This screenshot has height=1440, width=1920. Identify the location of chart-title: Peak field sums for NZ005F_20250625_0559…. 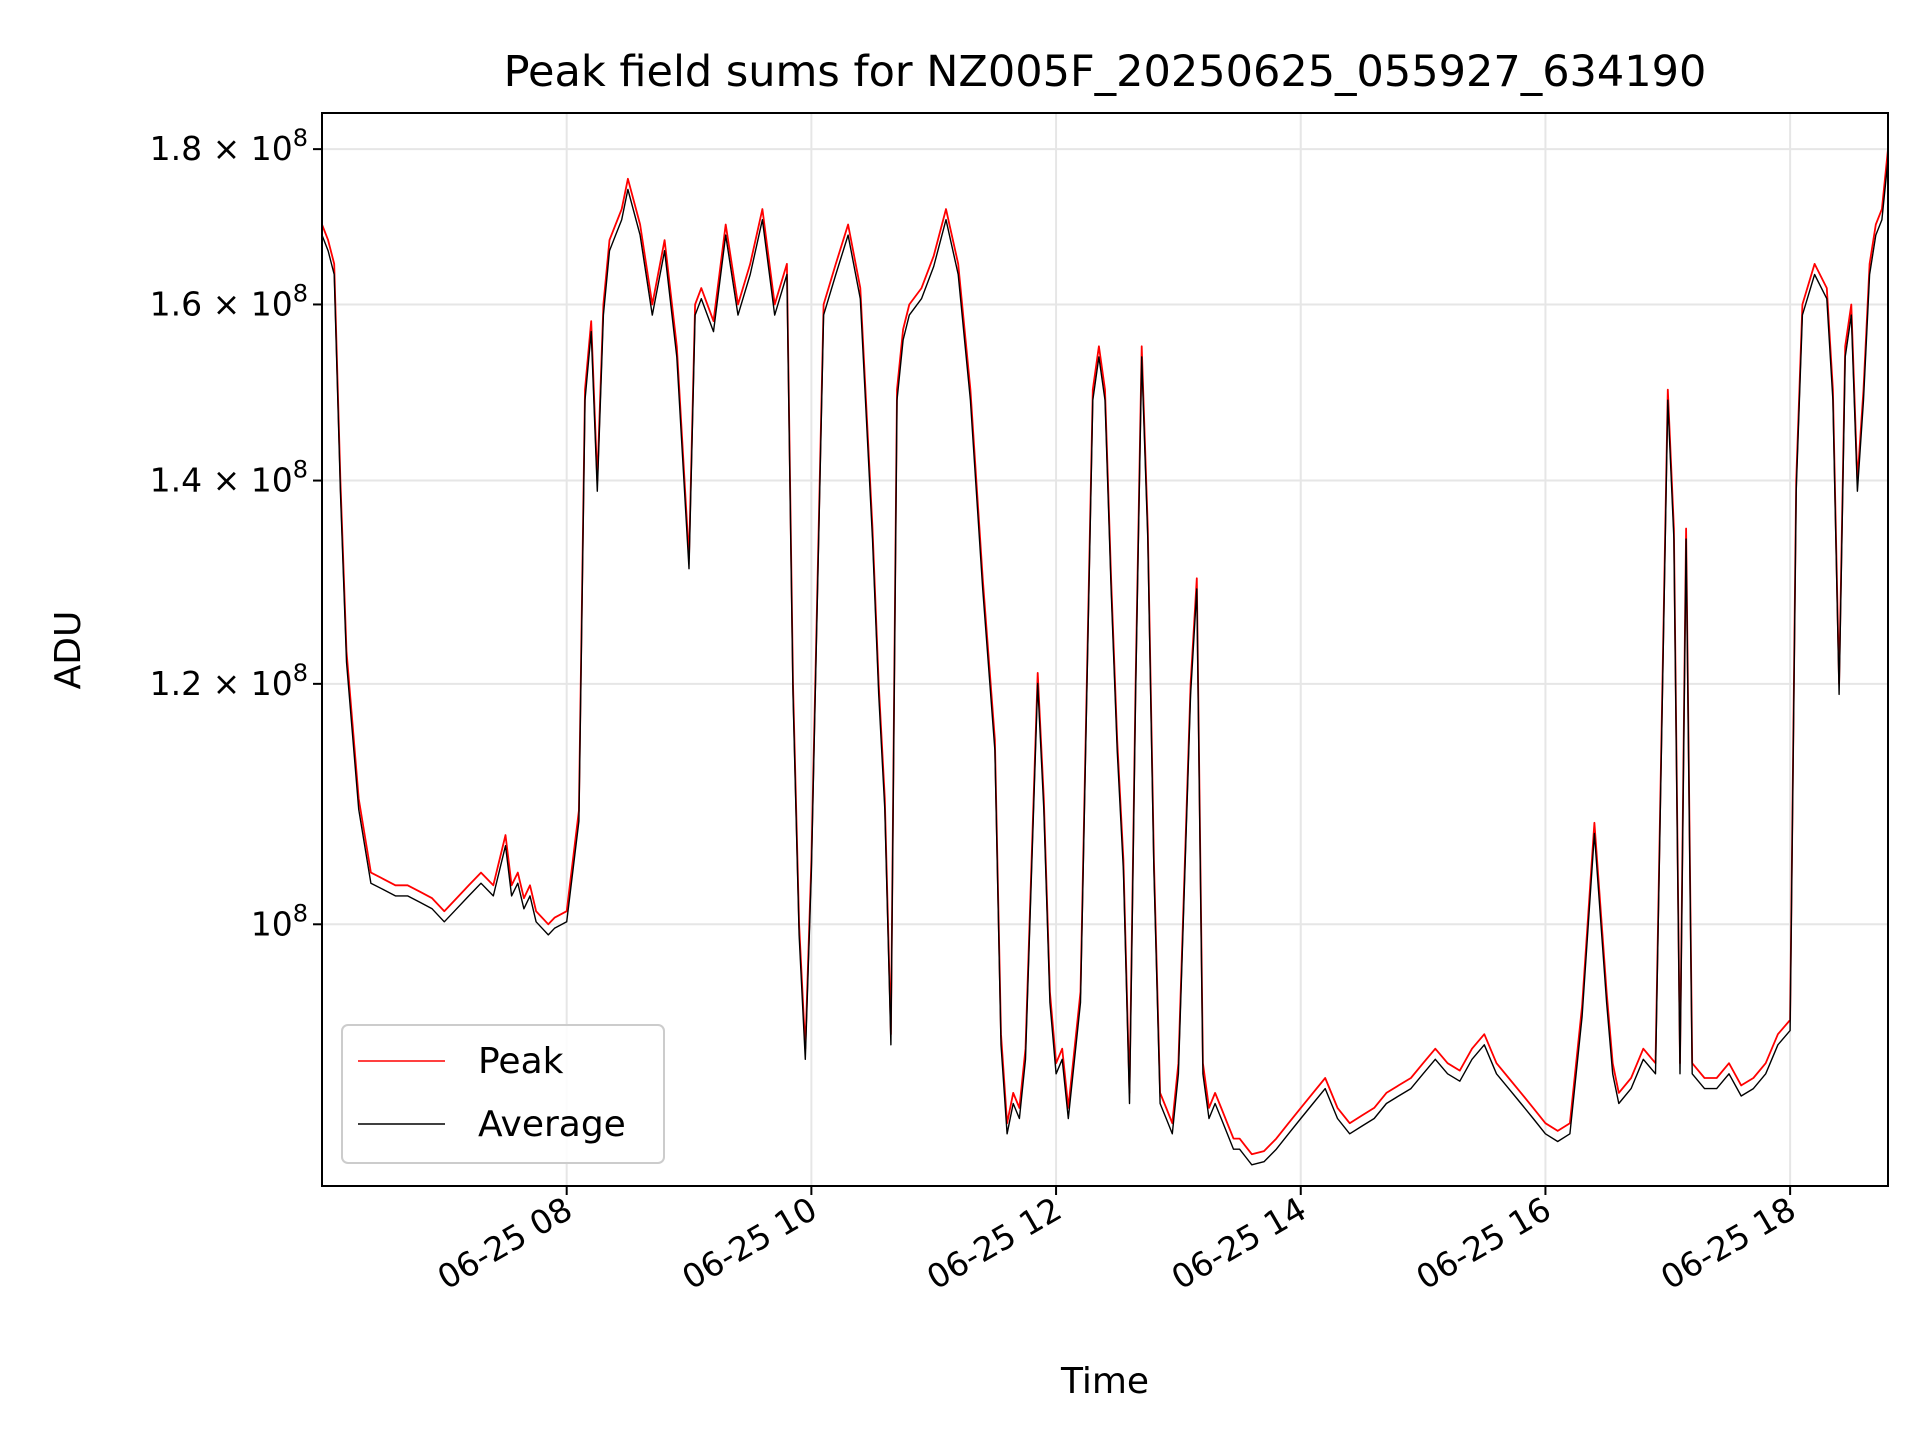
(1105, 72).